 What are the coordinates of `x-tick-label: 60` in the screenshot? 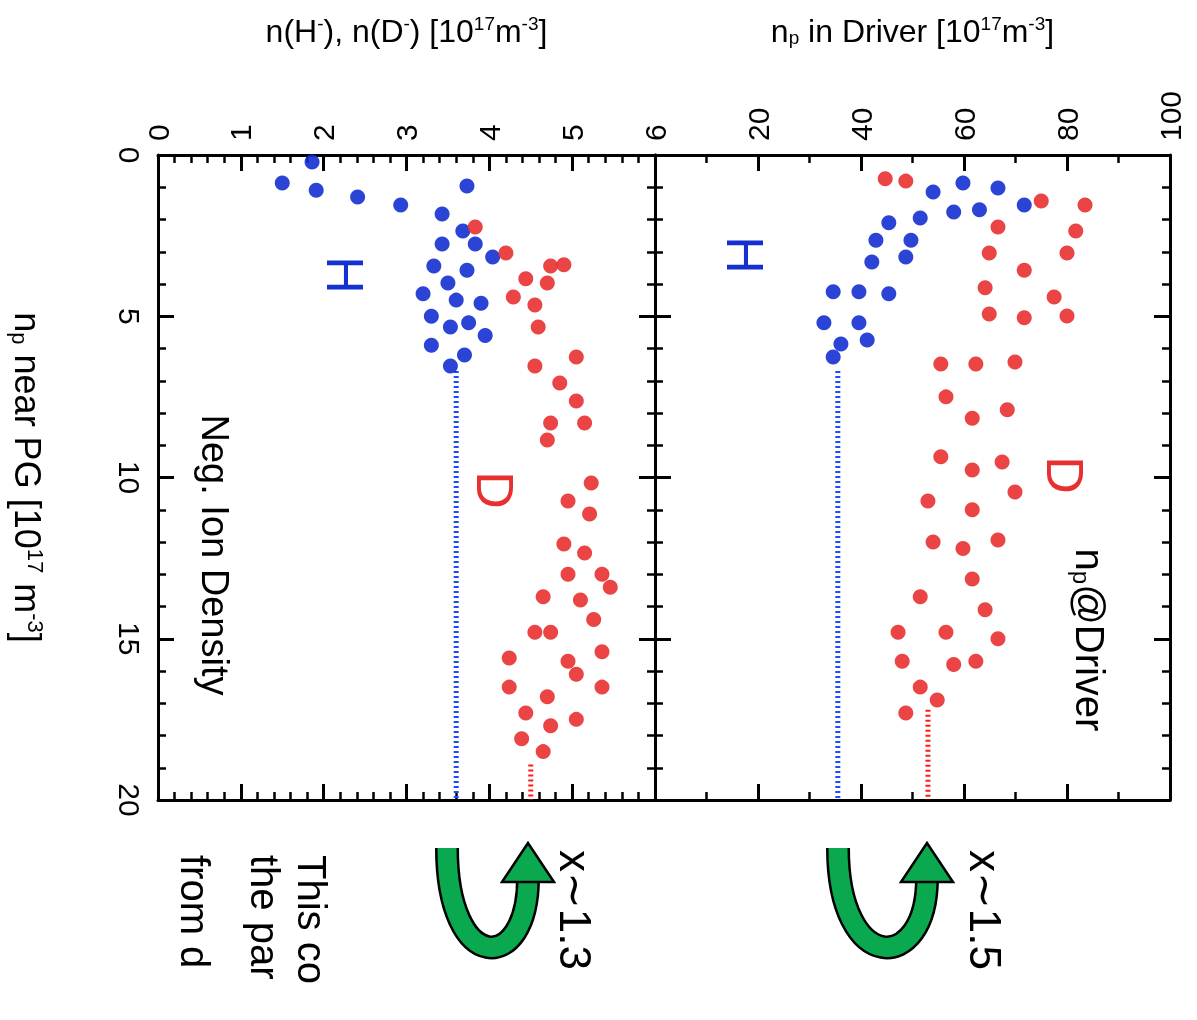 It's located at (964, 124).